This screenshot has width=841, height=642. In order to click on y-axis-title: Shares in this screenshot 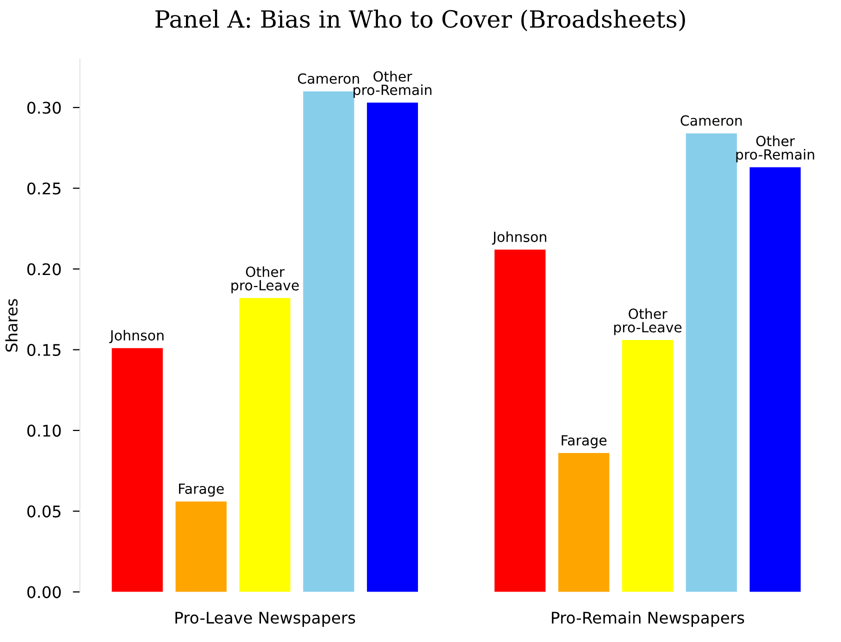, I will do `click(11, 325)`.